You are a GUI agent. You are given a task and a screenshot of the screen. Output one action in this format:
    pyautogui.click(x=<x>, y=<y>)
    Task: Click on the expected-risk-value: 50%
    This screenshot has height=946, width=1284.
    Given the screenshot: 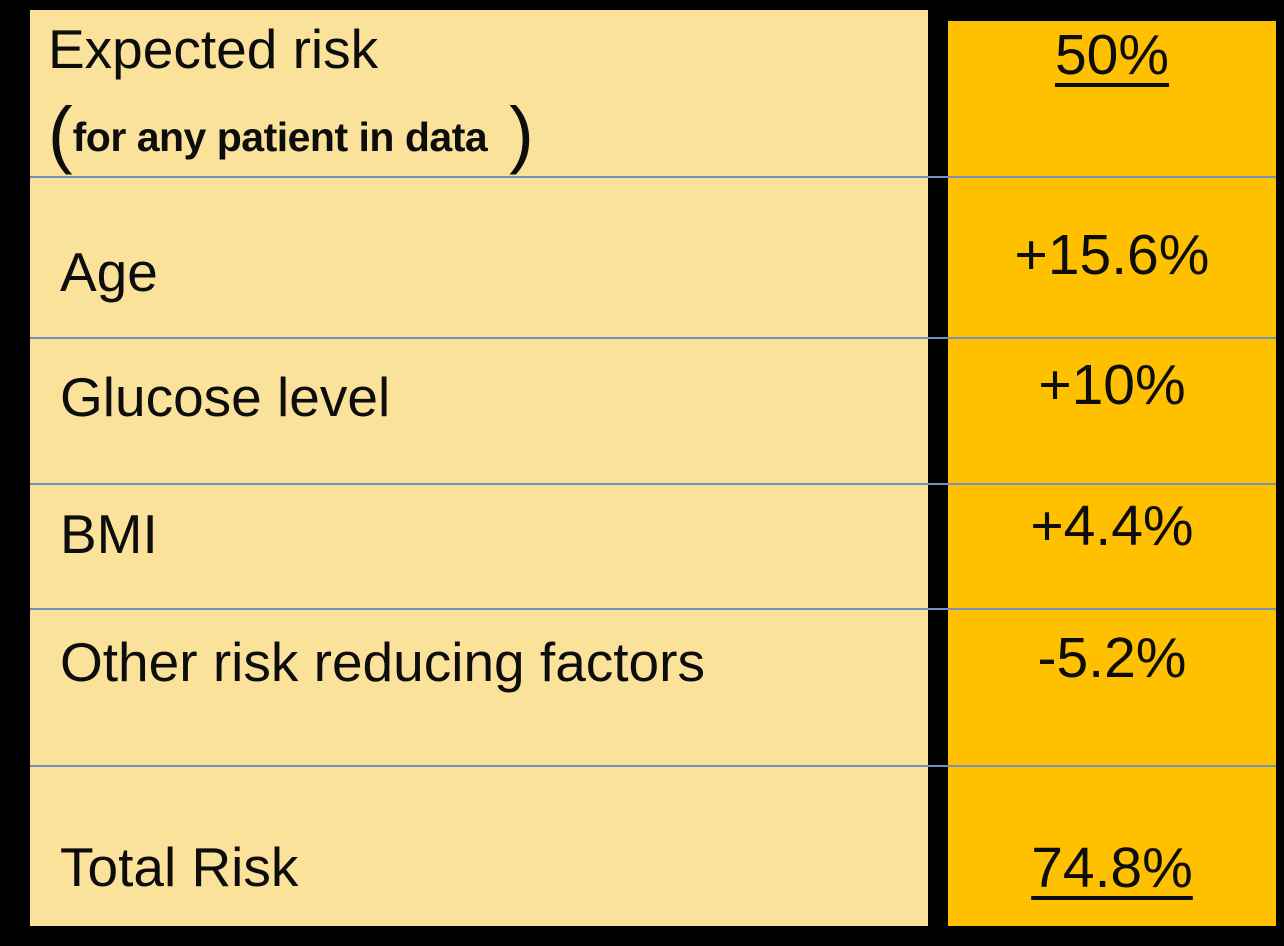 What is the action you would take?
    pyautogui.click(x=1112, y=55)
    